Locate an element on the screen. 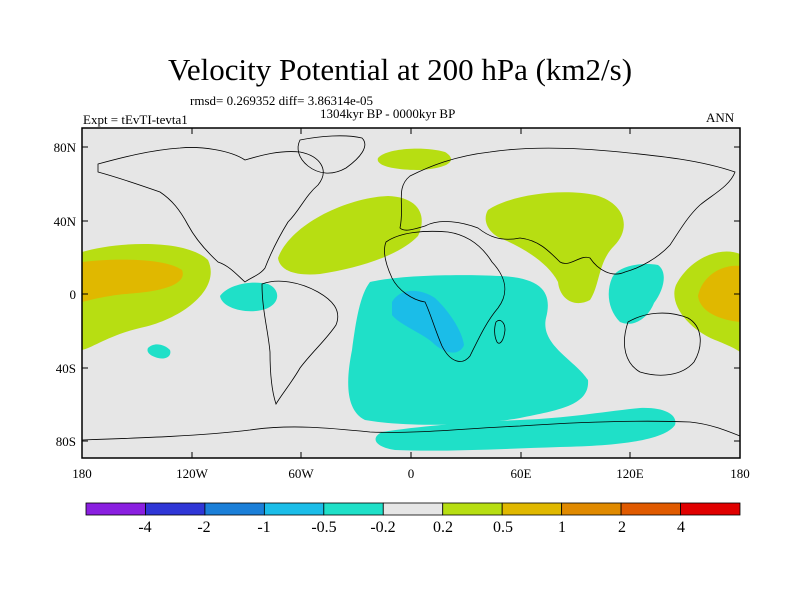 The image size is (800, 600). colorbar is located at coordinates (413, 509).